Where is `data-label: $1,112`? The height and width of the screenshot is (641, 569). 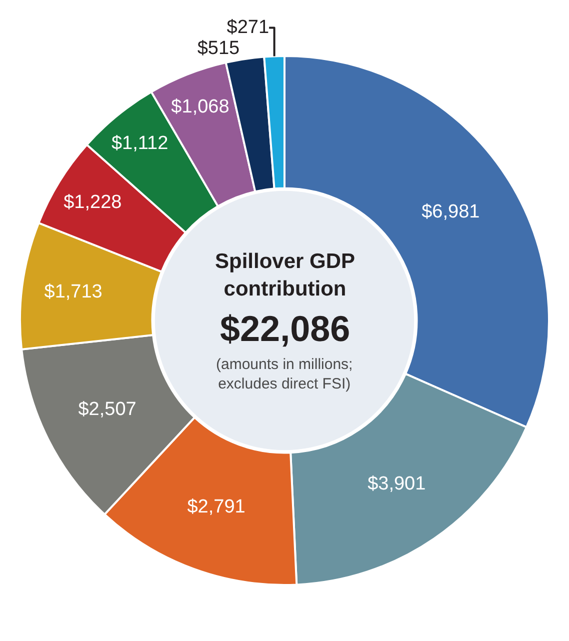
data-label: $1,112 is located at coordinates (139, 143).